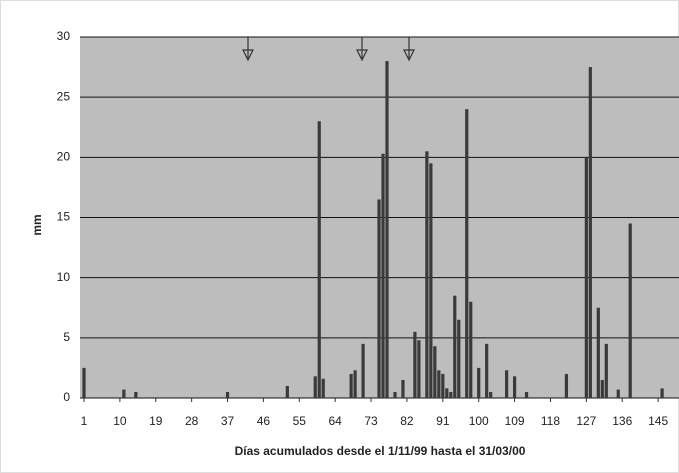 Image resolution: width=679 pixels, height=473 pixels. I want to click on x-tick-label: 64, so click(335, 421).